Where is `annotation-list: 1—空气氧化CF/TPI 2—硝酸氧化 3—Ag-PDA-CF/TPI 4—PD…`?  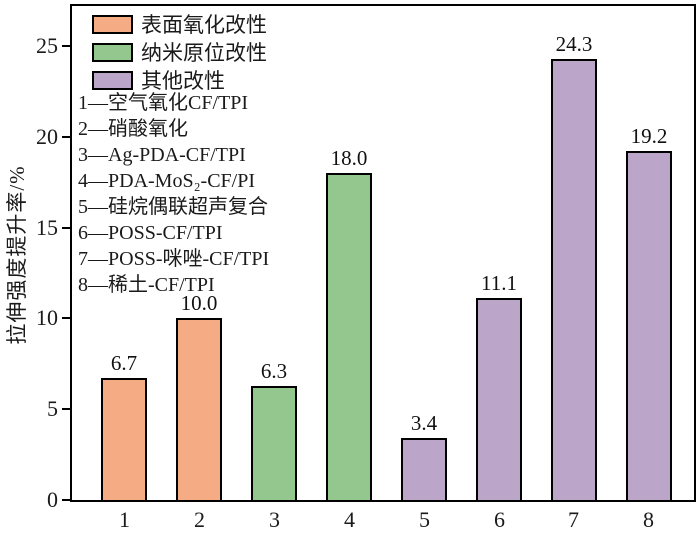 annotation-list: 1—空气氧化CF/TPI 2—硝酸氧化 3—Ag-PDA-CF/TPI 4—PD… is located at coordinates (173, 194).